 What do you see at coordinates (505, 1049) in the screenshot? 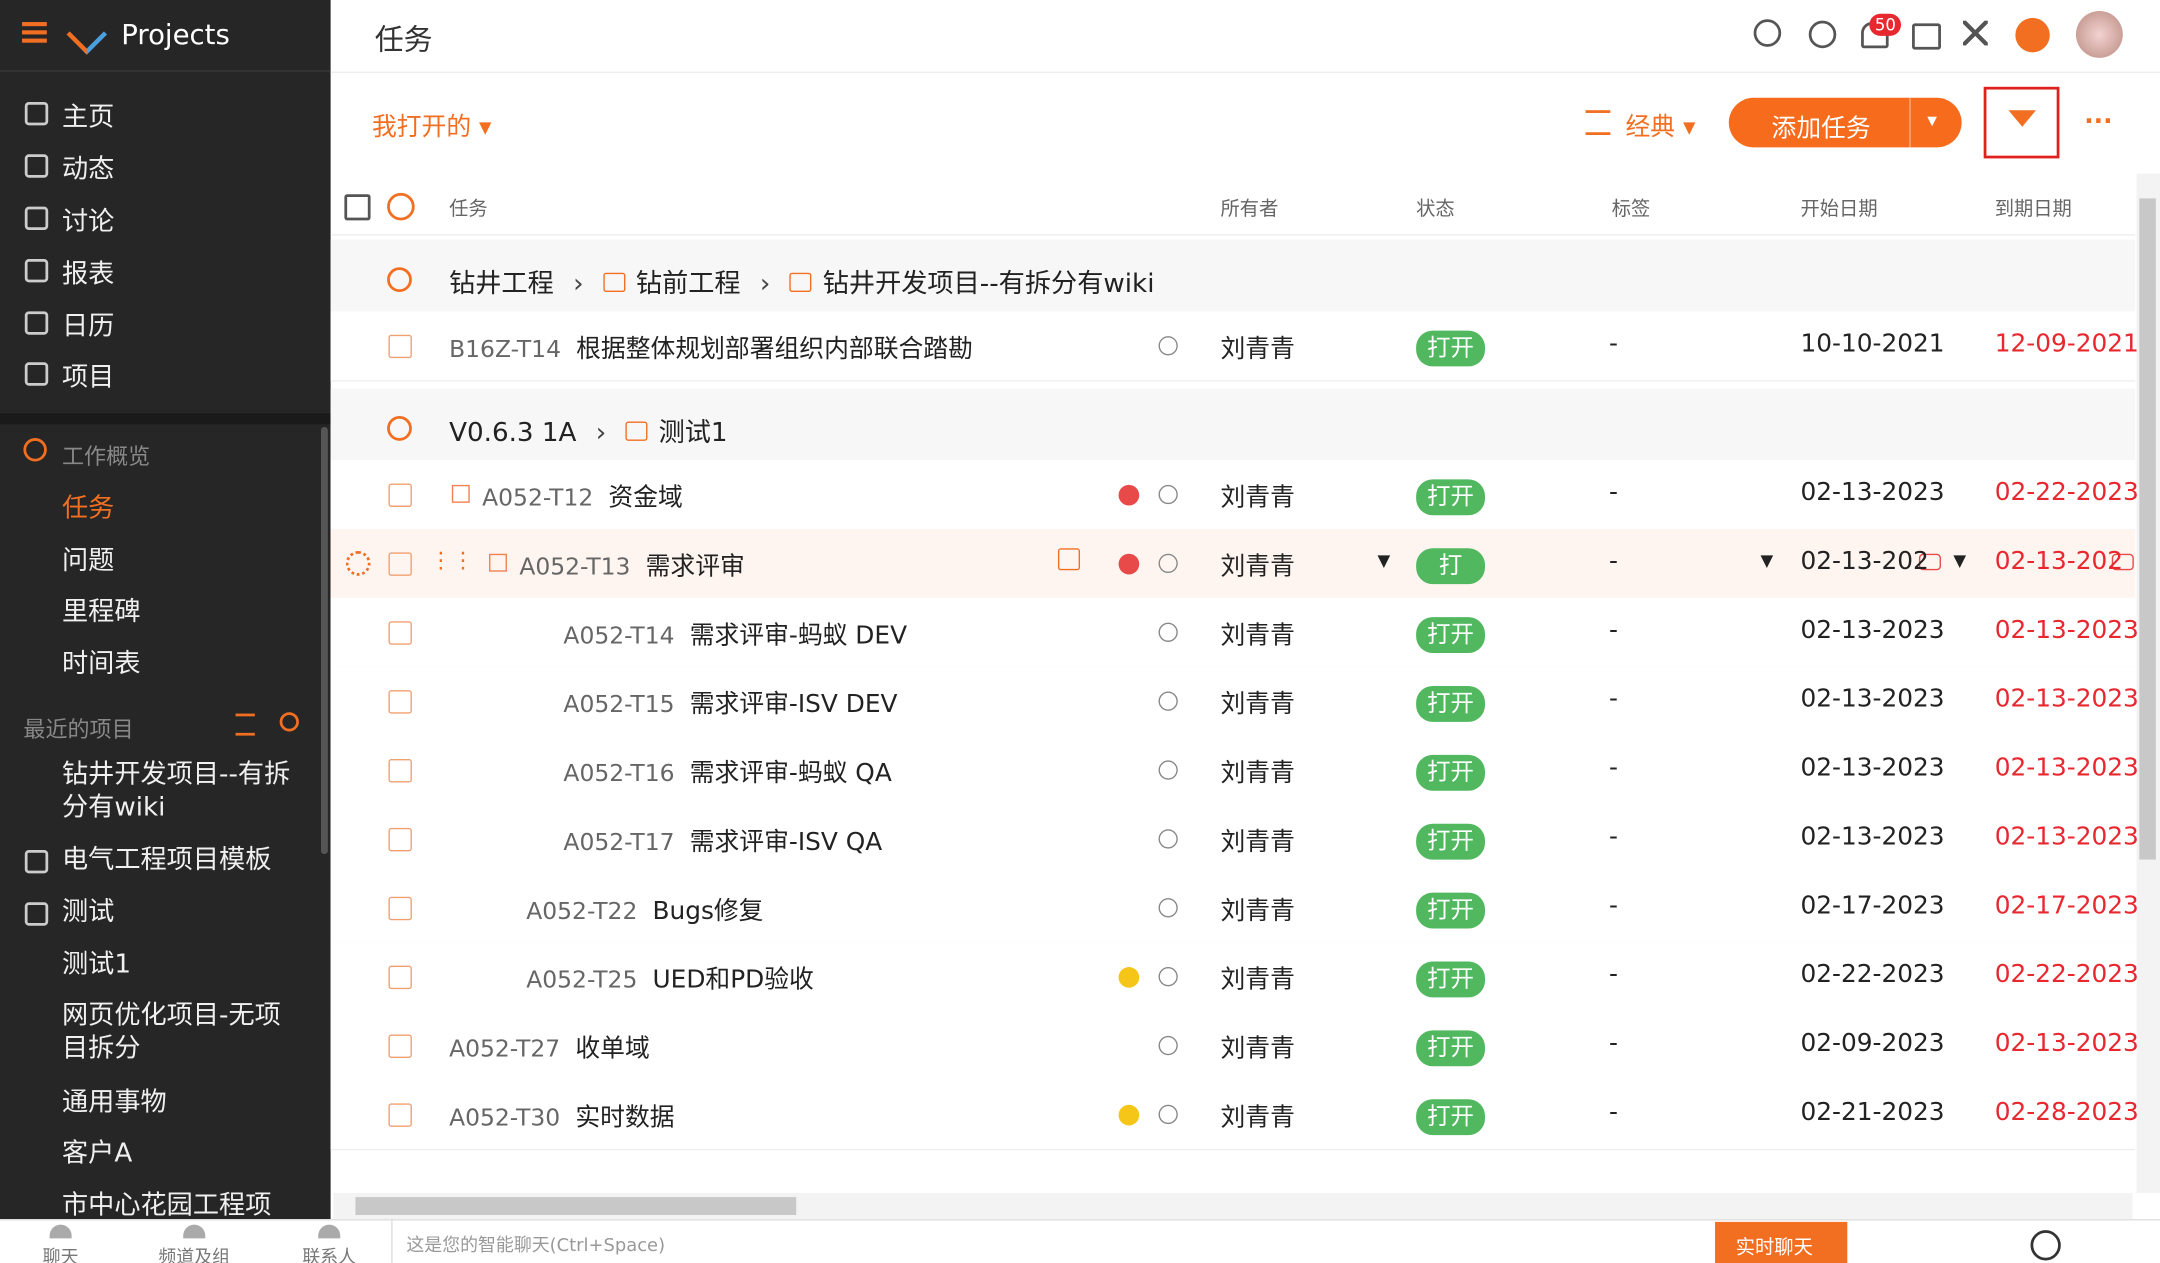
I see `task-id: A052-T27` at bounding box center [505, 1049].